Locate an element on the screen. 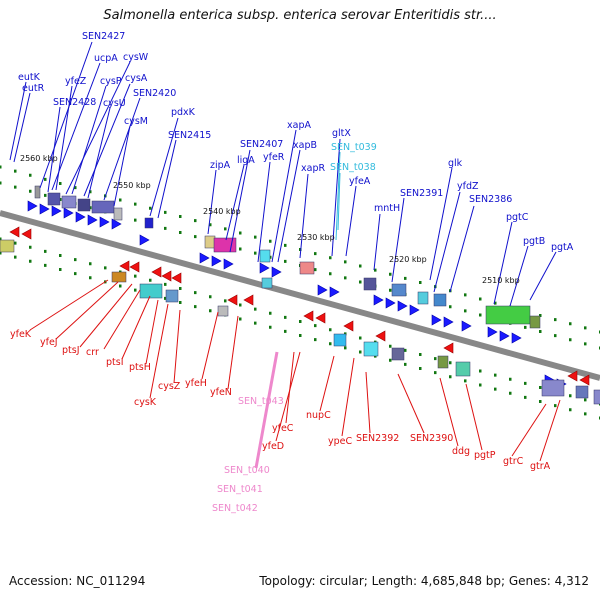  top-gene-label: pdxK is located at coordinates (183, 112).